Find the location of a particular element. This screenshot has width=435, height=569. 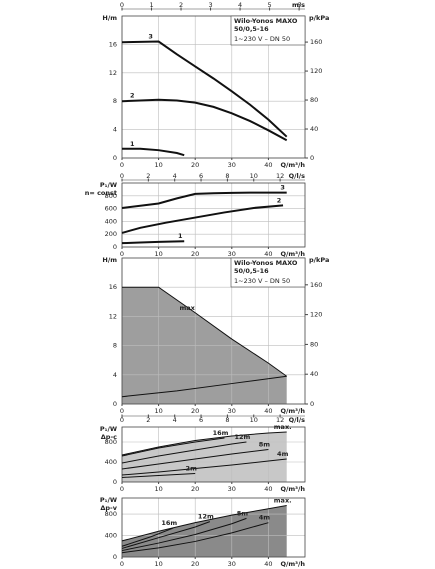

y-tick-label: 600 is located at coordinates (111, 209).